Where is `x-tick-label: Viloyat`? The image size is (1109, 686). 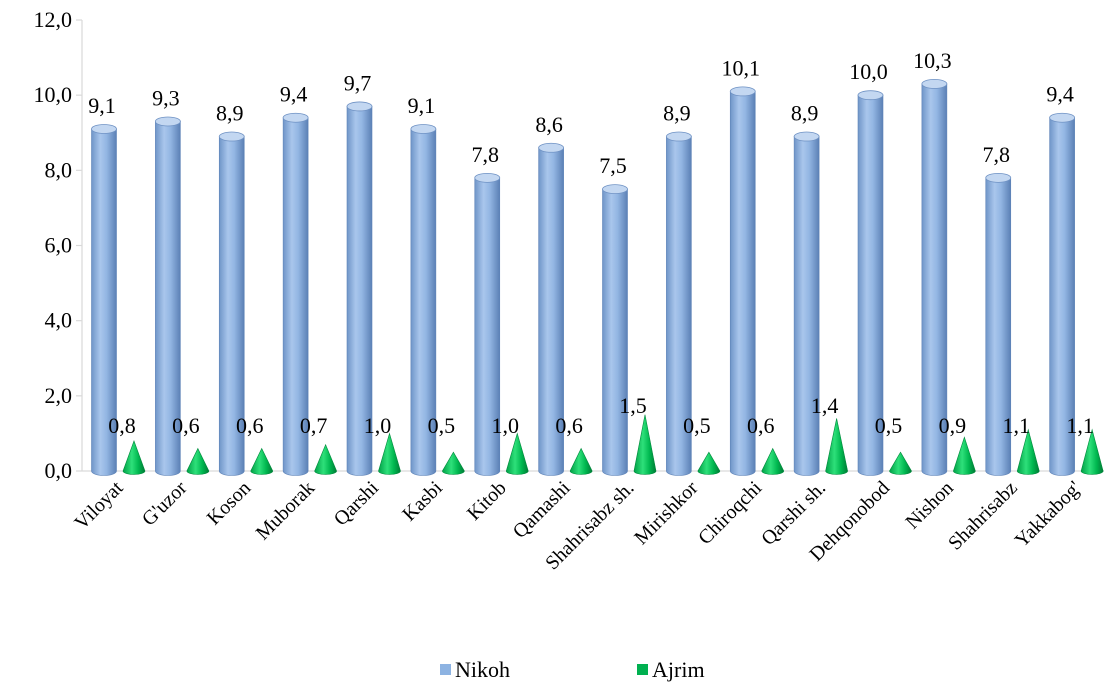 x-tick-label: Viloyat is located at coordinates (98, 505).